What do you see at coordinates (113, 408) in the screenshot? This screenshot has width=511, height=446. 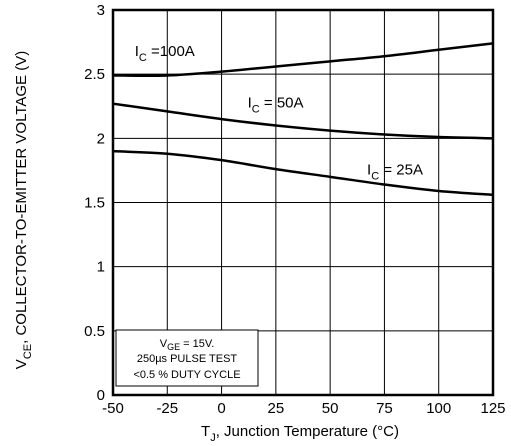 I see `x-tick-label: -50` at bounding box center [113, 408].